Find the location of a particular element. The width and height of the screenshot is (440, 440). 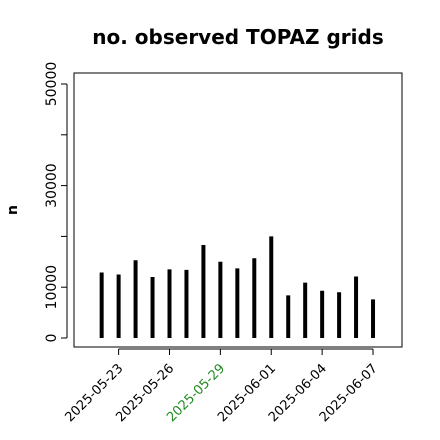

y-axis: 0 10000 30000 50000 is located at coordinates (56, 202).